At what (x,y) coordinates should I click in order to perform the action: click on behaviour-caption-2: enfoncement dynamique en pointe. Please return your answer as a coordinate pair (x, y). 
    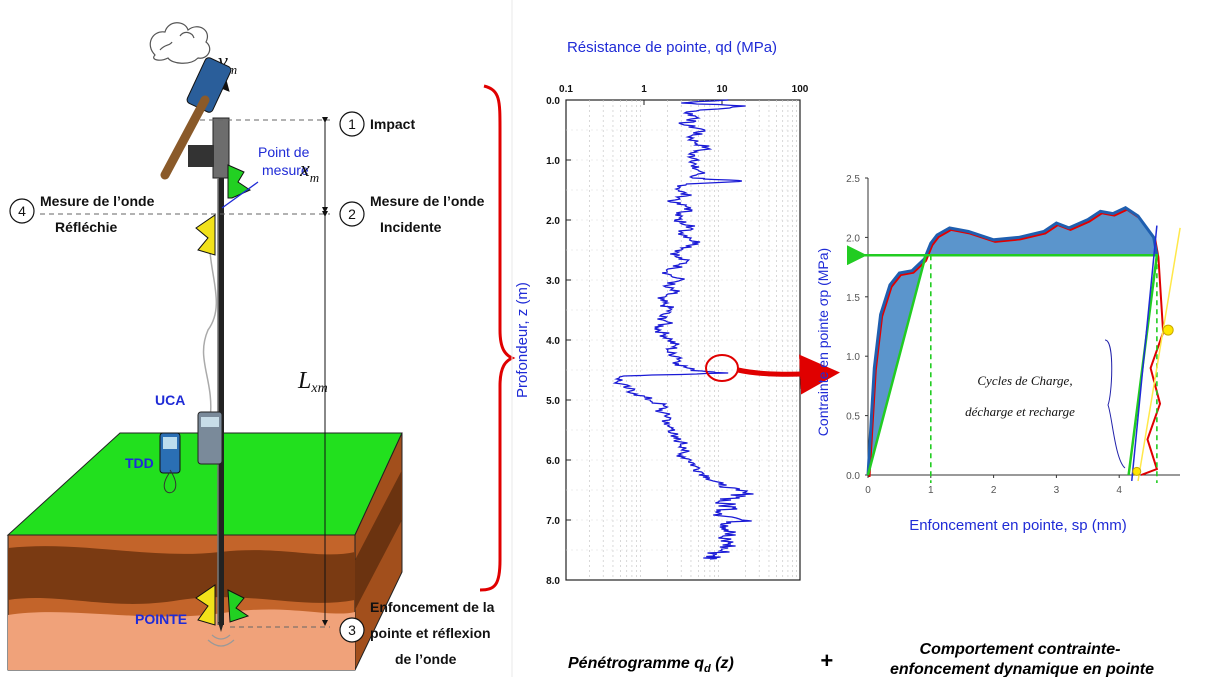
    Looking at the image, I should click on (1022, 669).